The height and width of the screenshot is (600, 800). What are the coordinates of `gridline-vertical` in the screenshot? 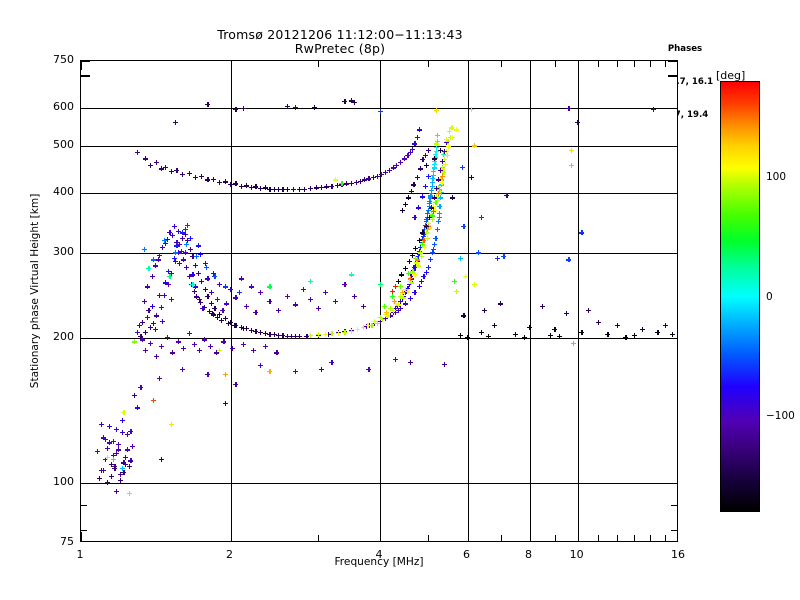 It's located at (381, 301).